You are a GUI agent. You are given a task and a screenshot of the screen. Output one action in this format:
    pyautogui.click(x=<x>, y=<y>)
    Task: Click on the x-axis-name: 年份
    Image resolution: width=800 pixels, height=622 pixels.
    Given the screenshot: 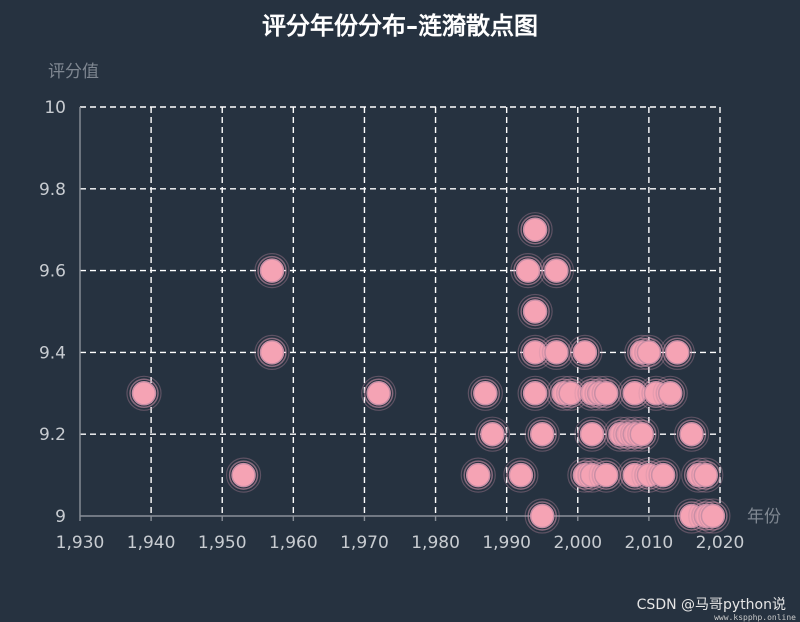 What is the action you would take?
    pyautogui.click(x=764, y=517)
    